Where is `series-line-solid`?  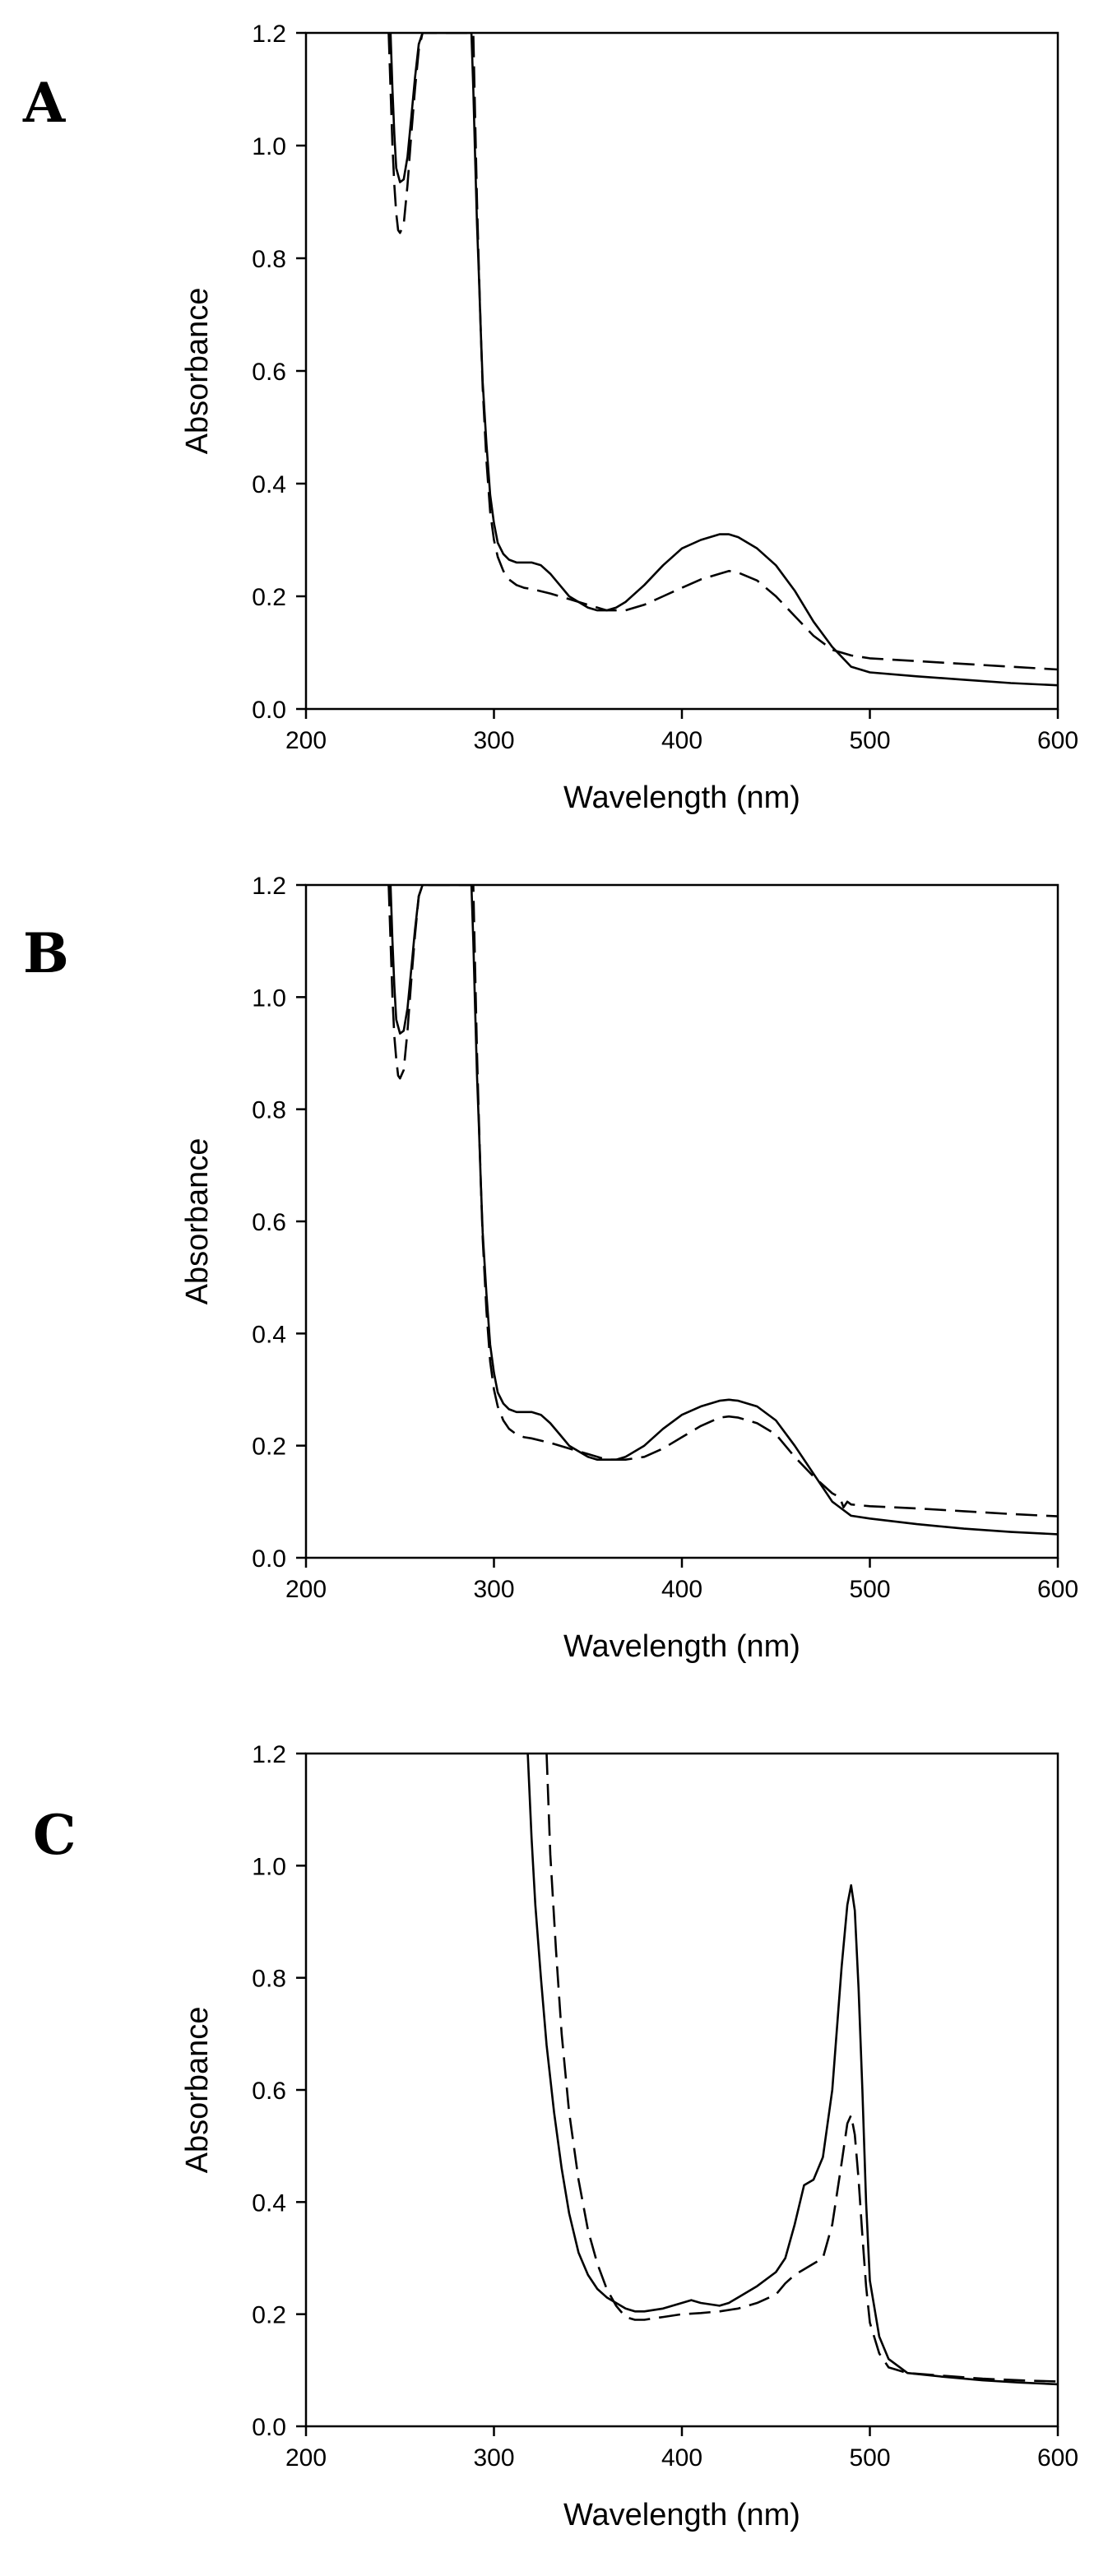
series-line-solid is located at coordinates (792, 2070).